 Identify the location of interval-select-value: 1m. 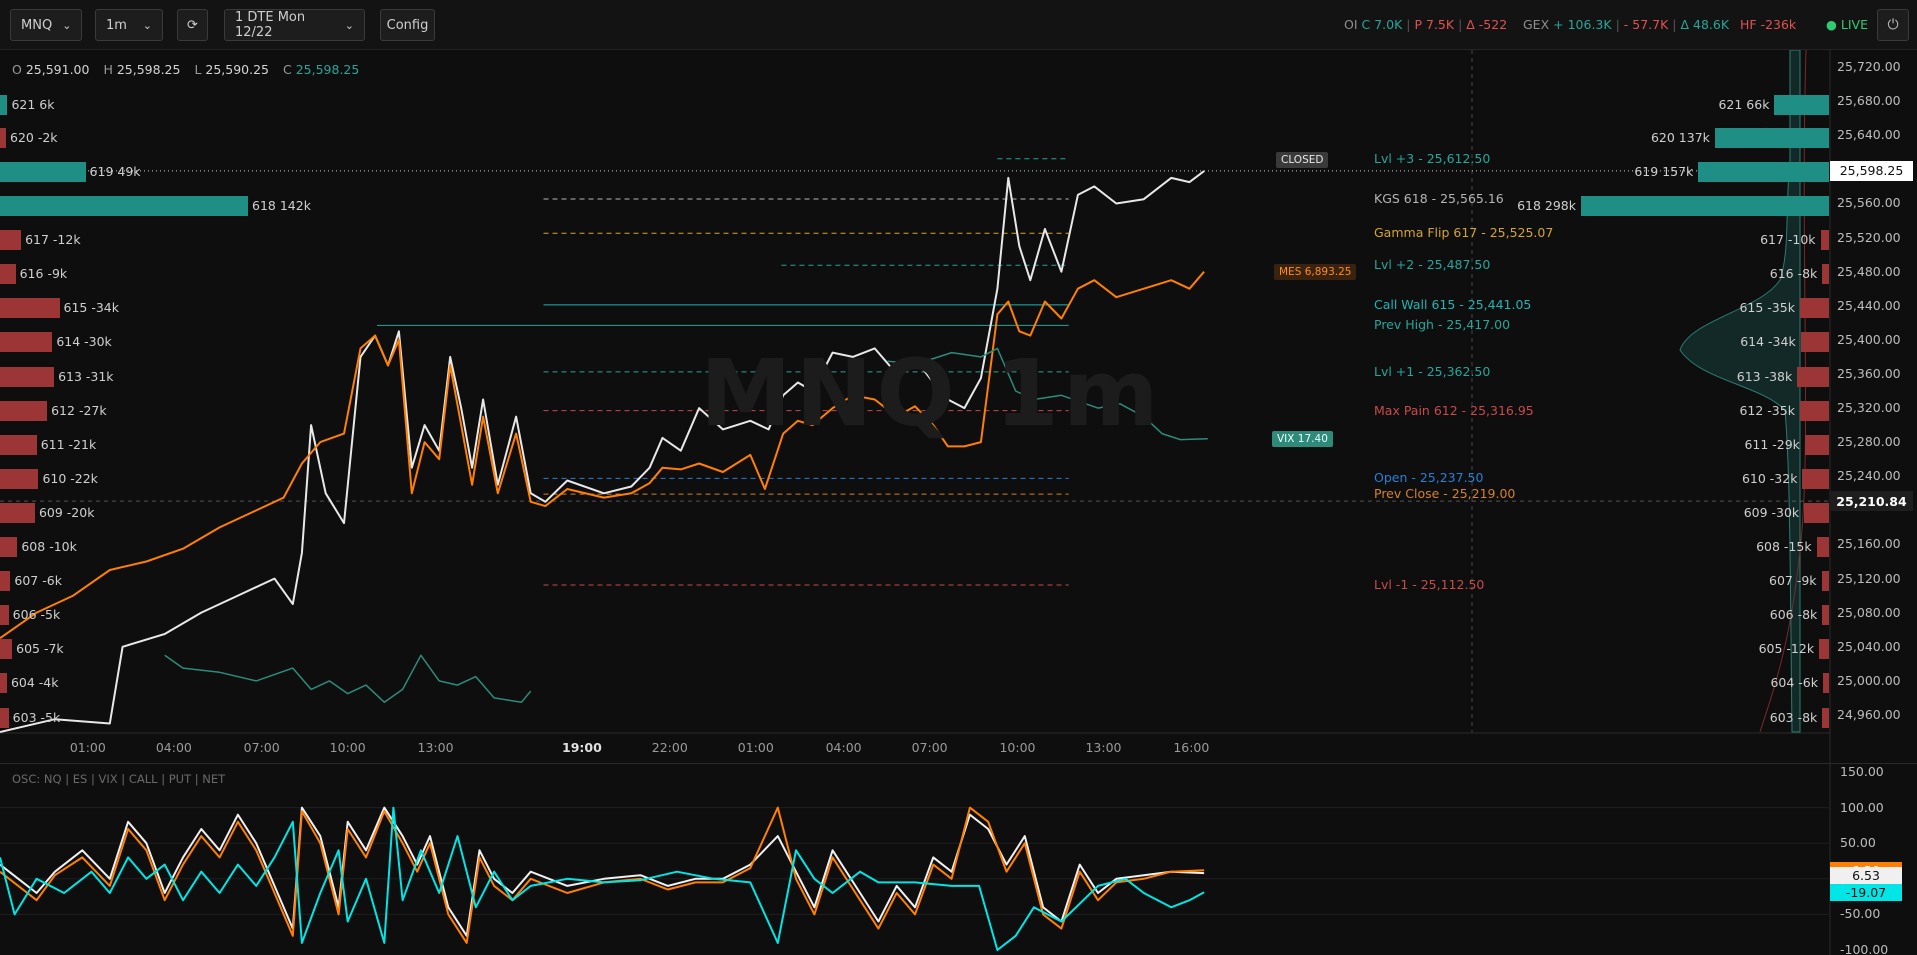
(116, 25).